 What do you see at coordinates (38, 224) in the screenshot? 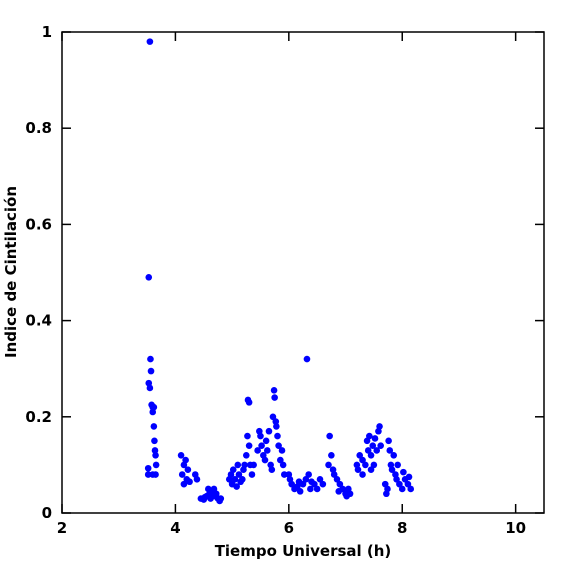
I see `y-tick-label: 0.6` at bounding box center [38, 224].